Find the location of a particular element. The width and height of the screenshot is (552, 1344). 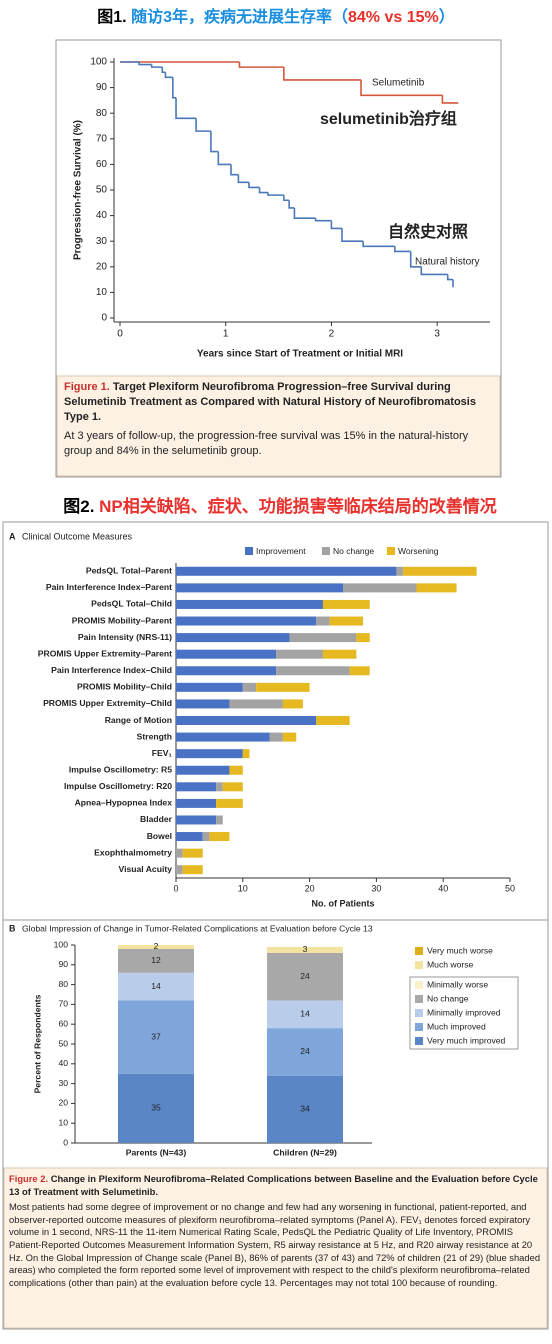

category-label: Apnea–Hypopnea Index is located at coordinates (124, 803).